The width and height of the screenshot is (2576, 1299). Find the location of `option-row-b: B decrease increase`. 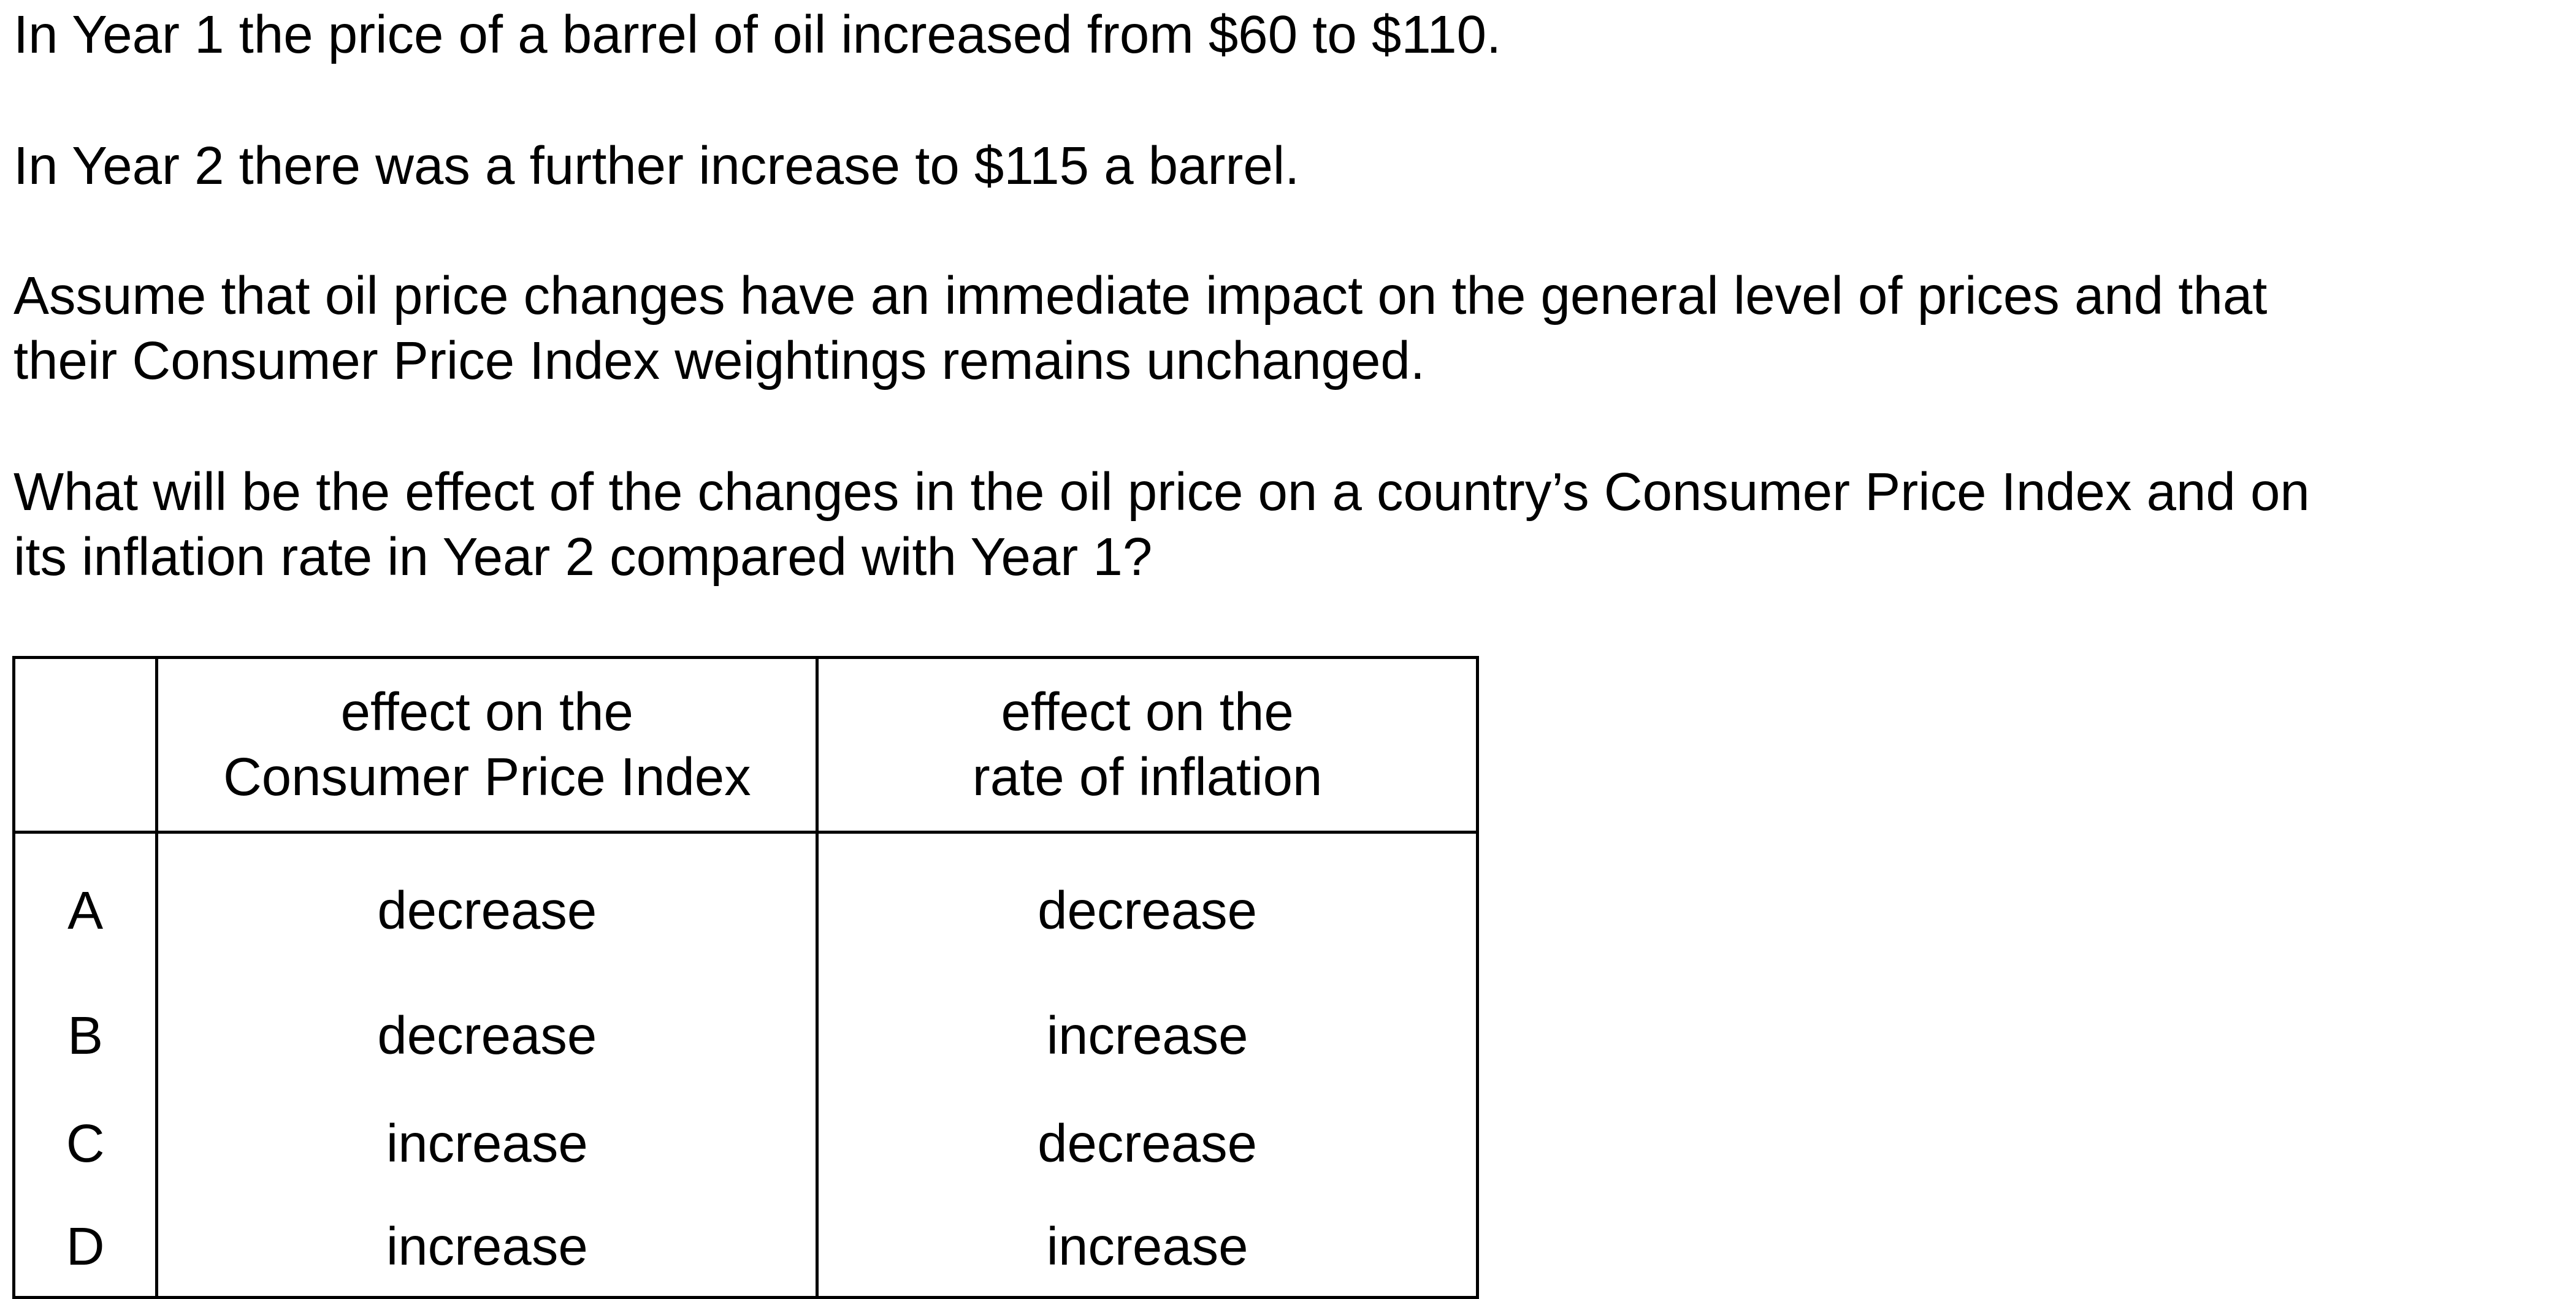

option-row-b: B decrease increase is located at coordinates (745, 1036).